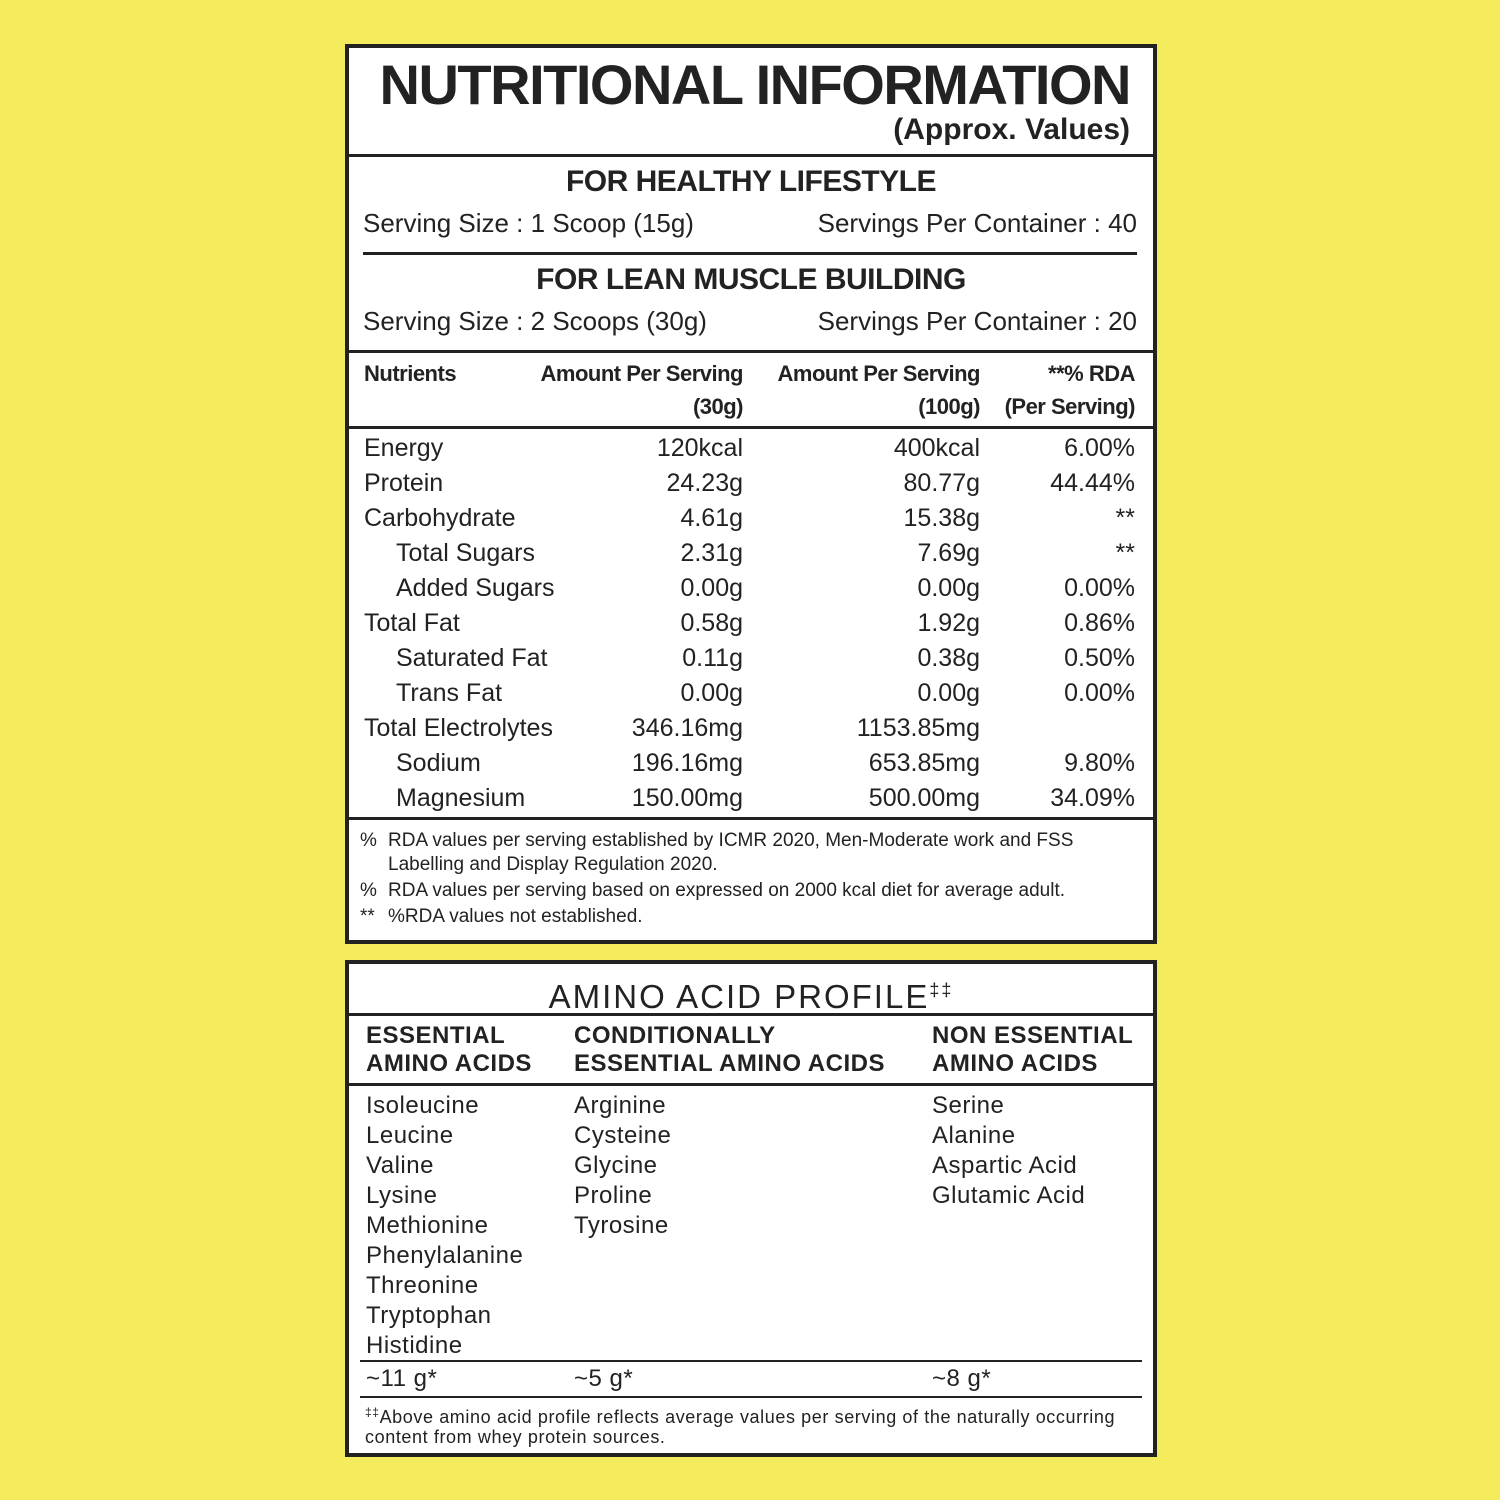 The width and height of the screenshot is (1500, 1500). What do you see at coordinates (739, 996) in the screenshot?
I see `amino-title-text: AMINO ACID PROFILE` at bounding box center [739, 996].